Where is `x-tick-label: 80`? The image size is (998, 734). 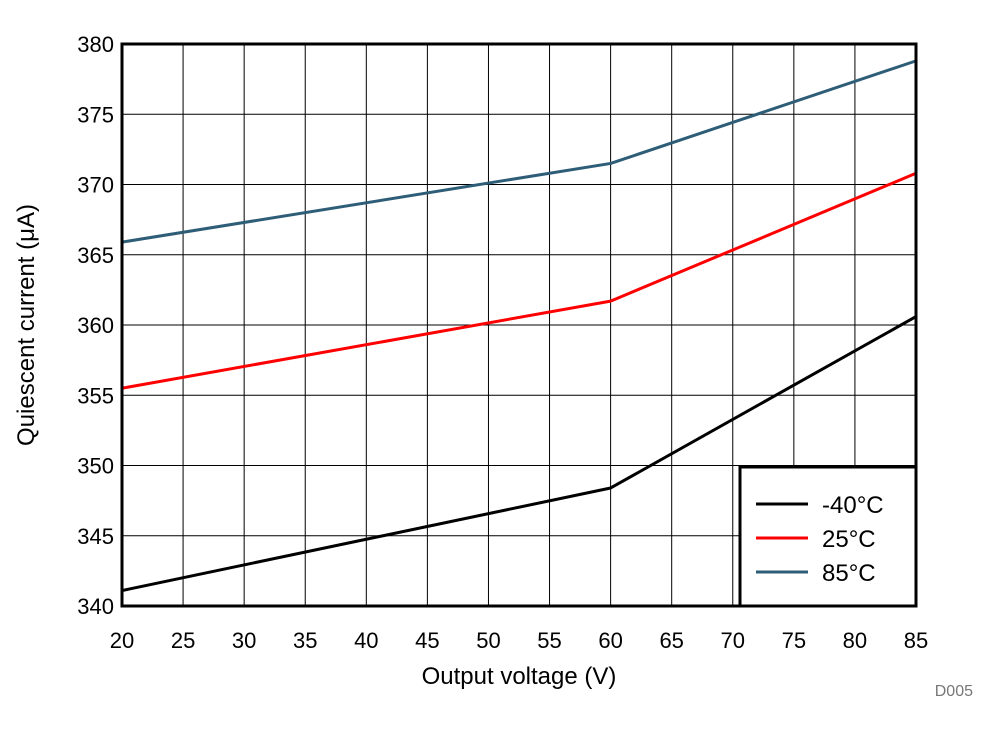
x-tick-label: 80 is located at coordinates (855, 640).